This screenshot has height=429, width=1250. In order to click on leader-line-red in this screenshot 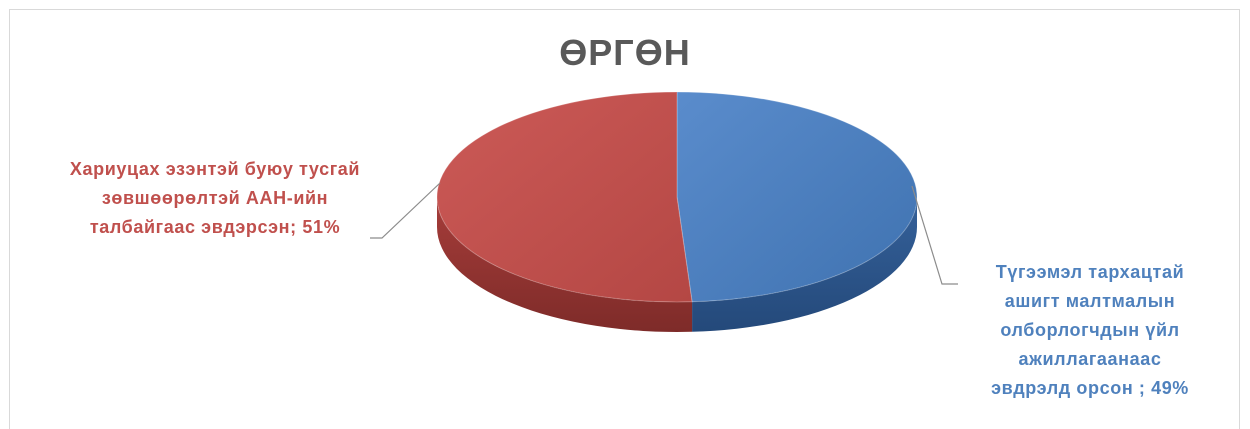, I will do `click(405, 210)`.